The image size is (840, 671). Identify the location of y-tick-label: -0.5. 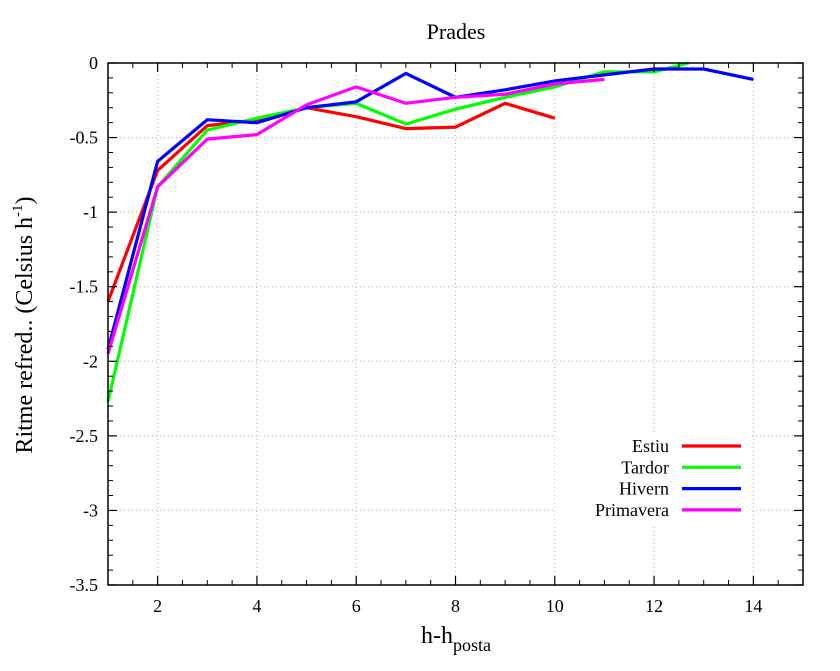
(84, 138).